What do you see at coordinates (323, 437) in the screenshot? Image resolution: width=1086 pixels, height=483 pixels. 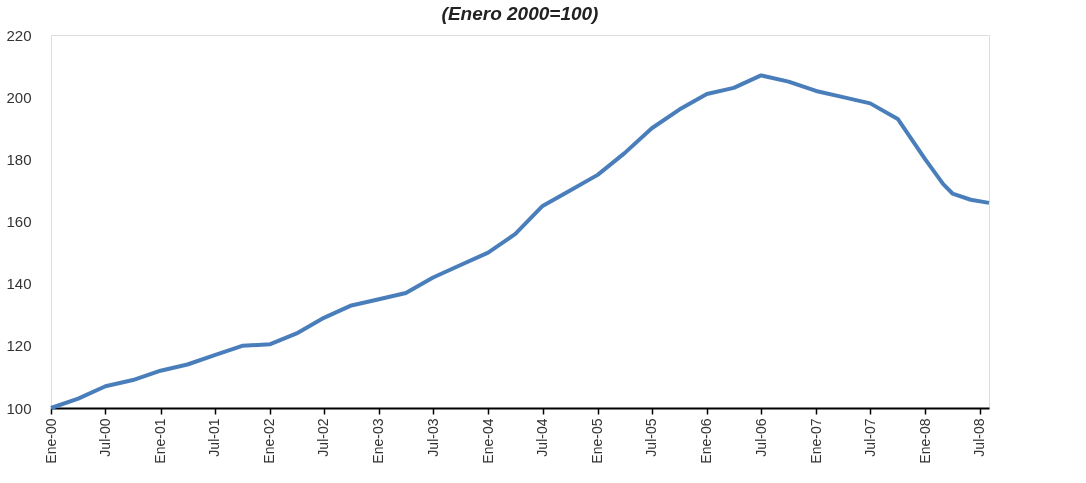 I see `x-tick-label: Jul-02` at bounding box center [323, 437].